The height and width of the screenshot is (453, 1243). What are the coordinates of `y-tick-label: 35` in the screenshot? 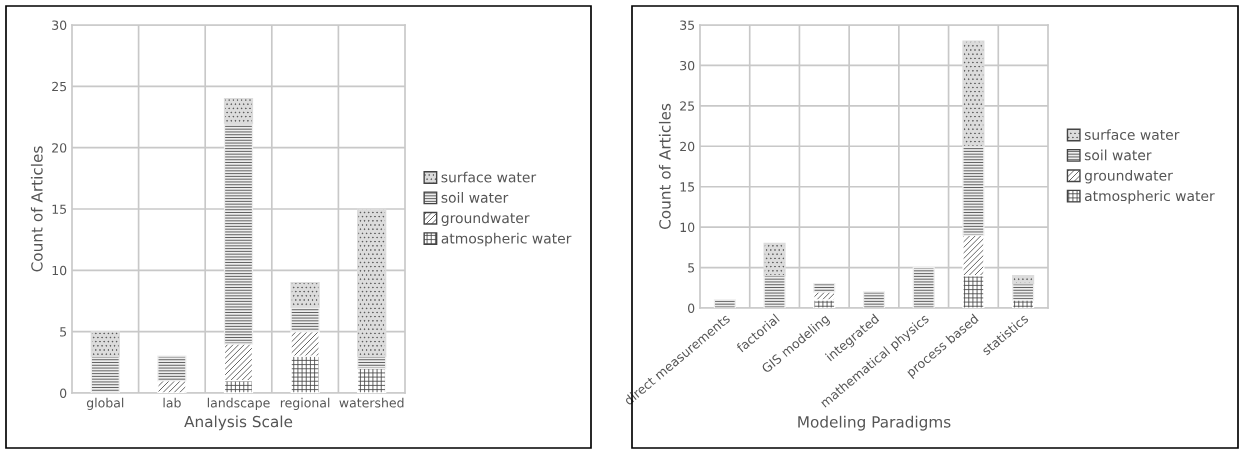 It's located at (687, 25).